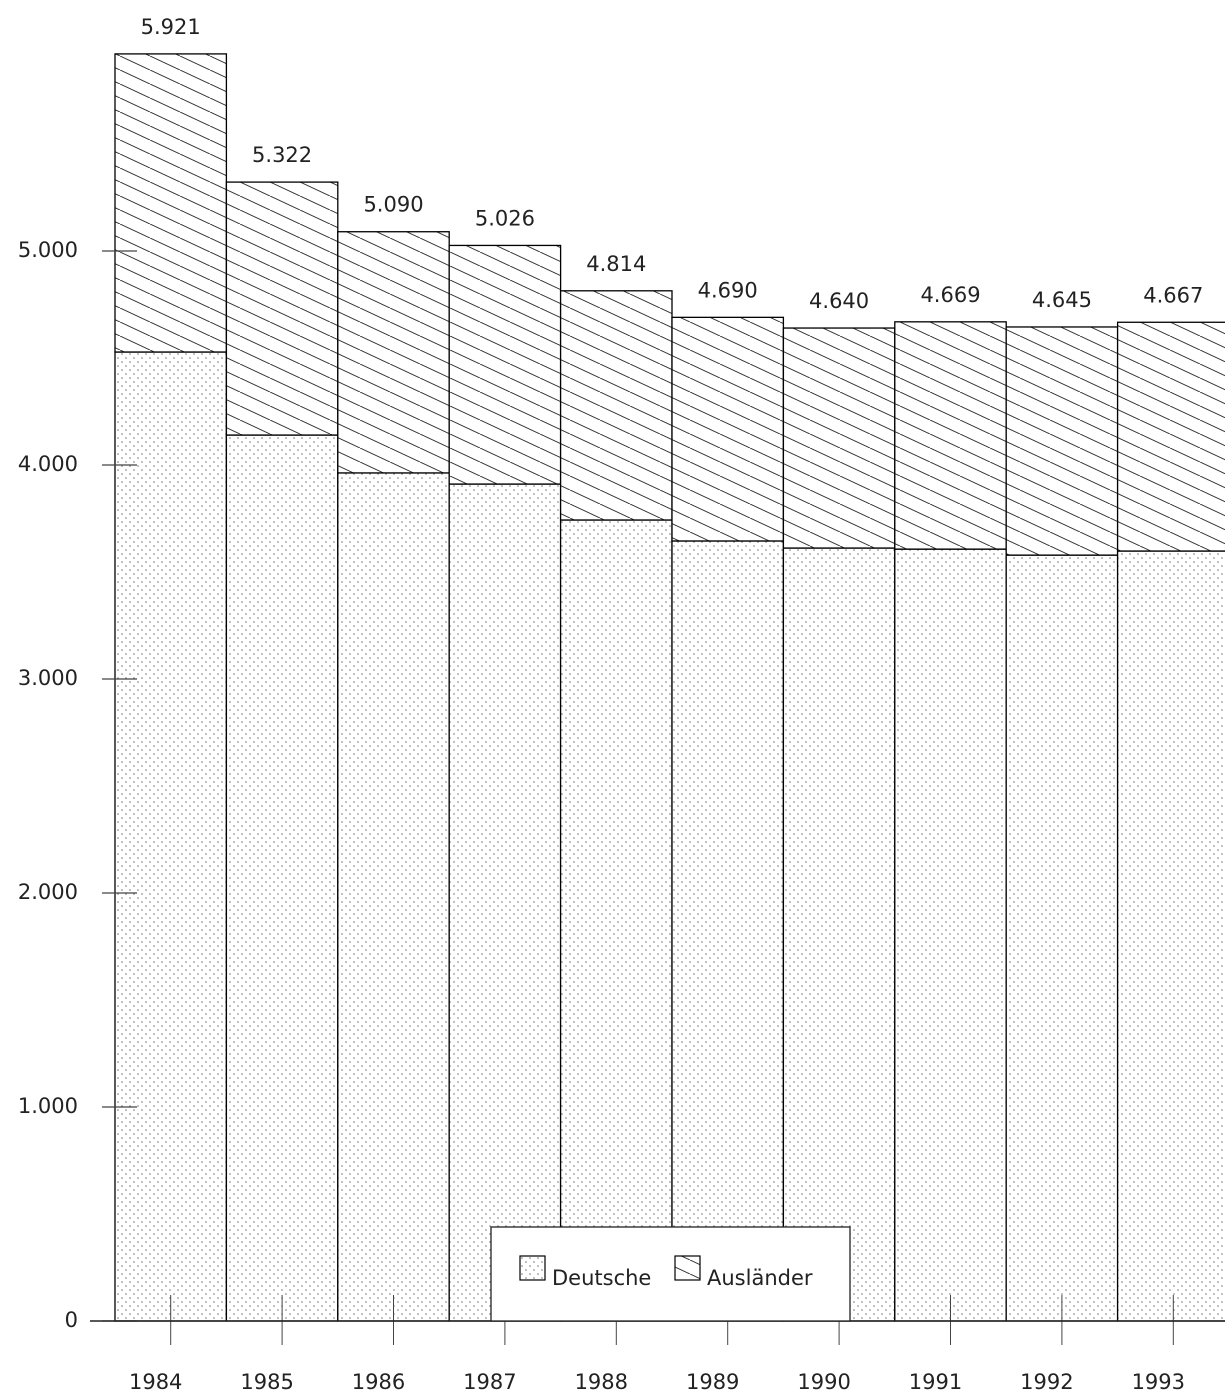  I want to click on total-label: 4.645, so click(1062, 300).